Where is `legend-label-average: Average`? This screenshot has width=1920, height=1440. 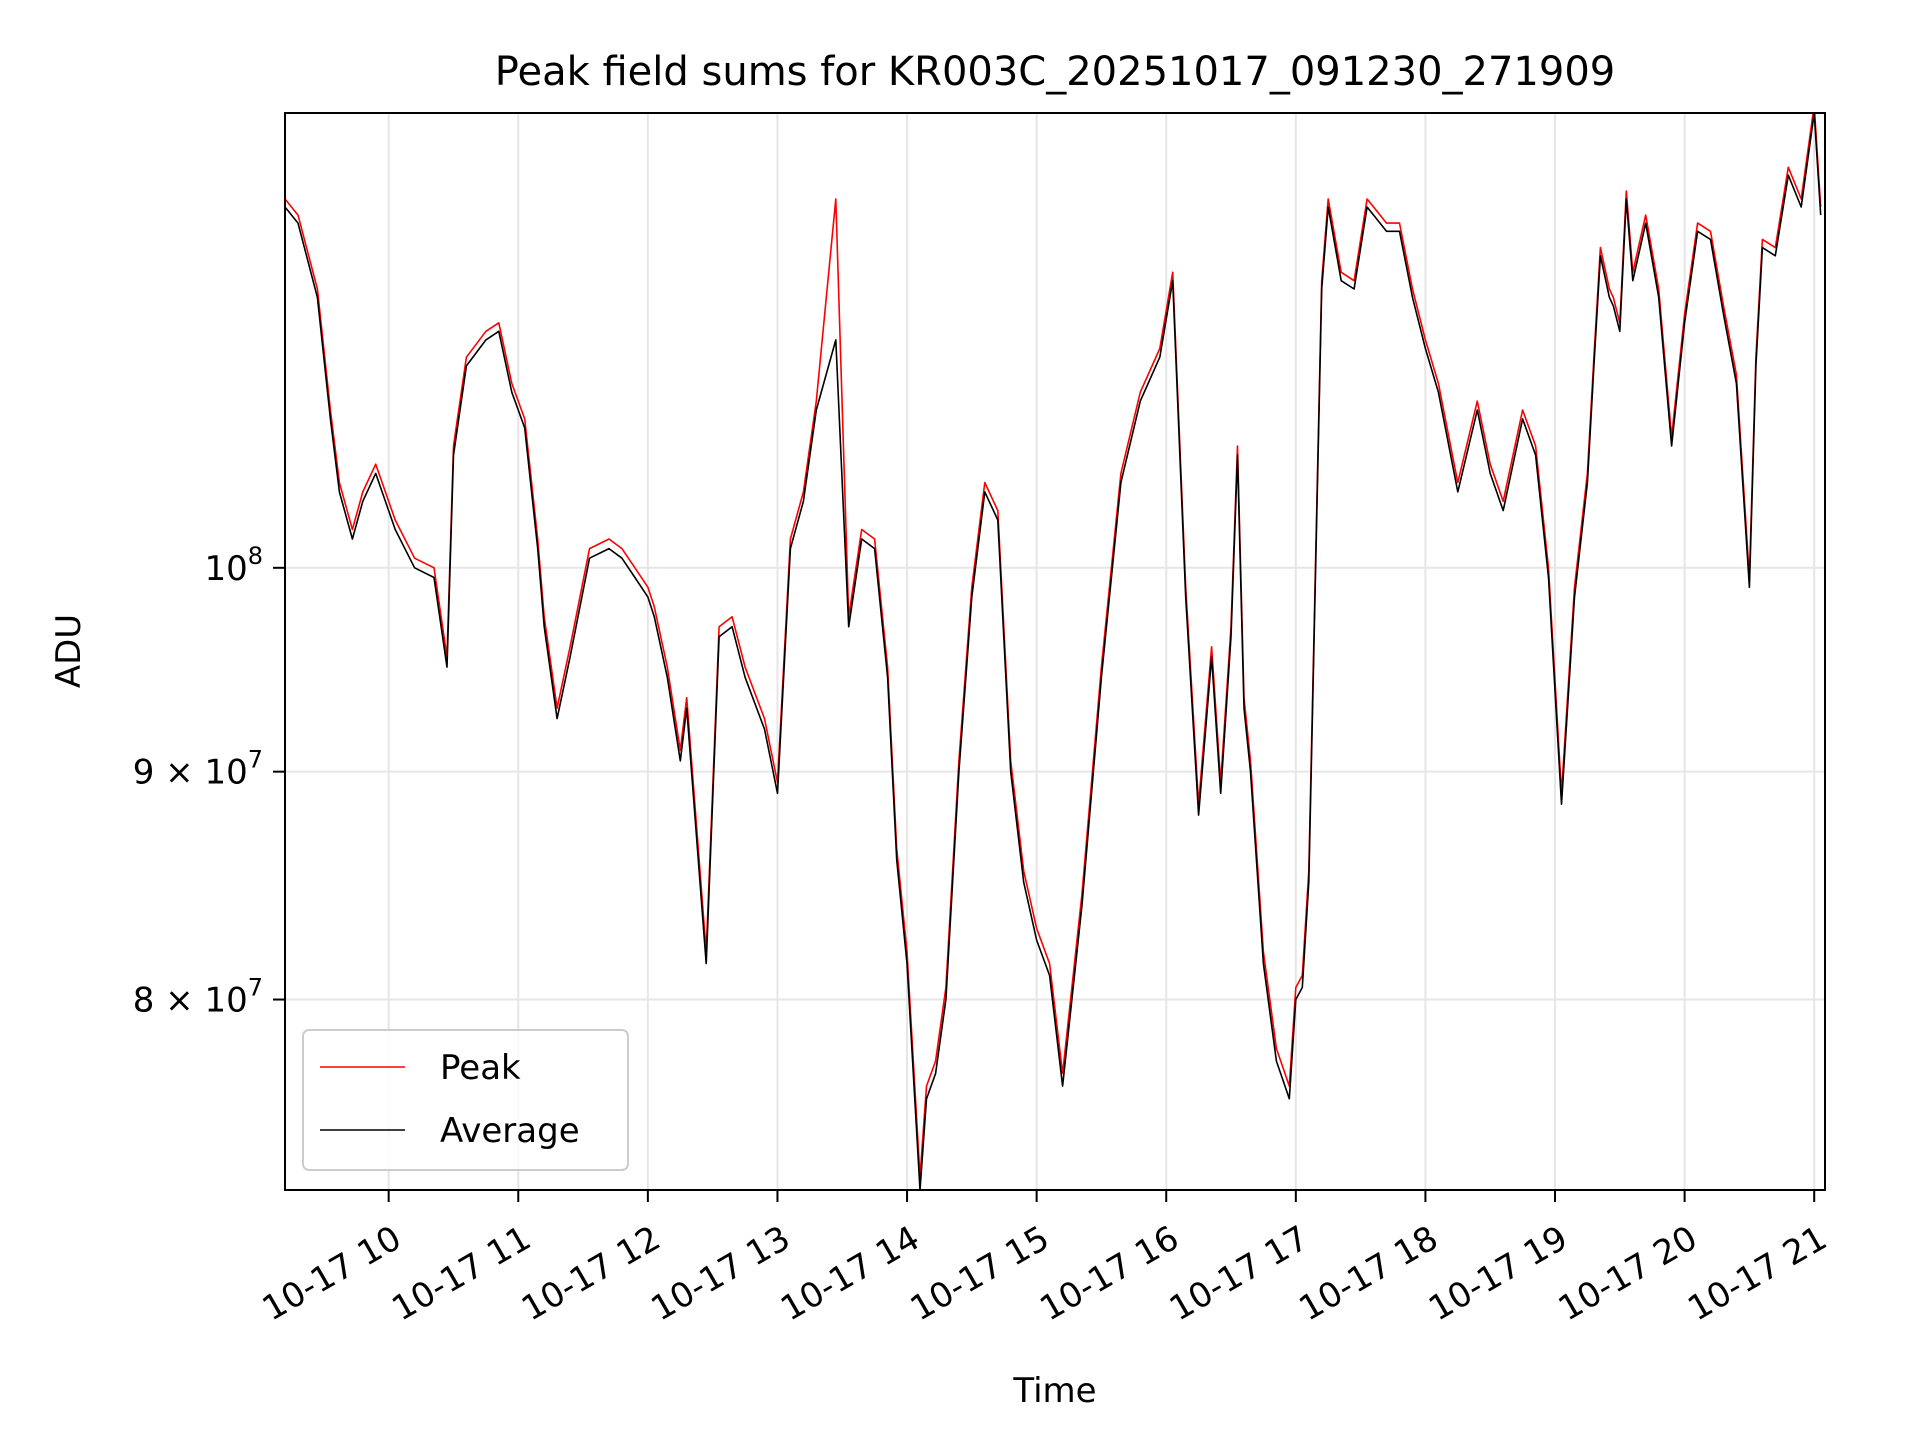
legend-label-average: Average is located at coordinates (510, 1131).